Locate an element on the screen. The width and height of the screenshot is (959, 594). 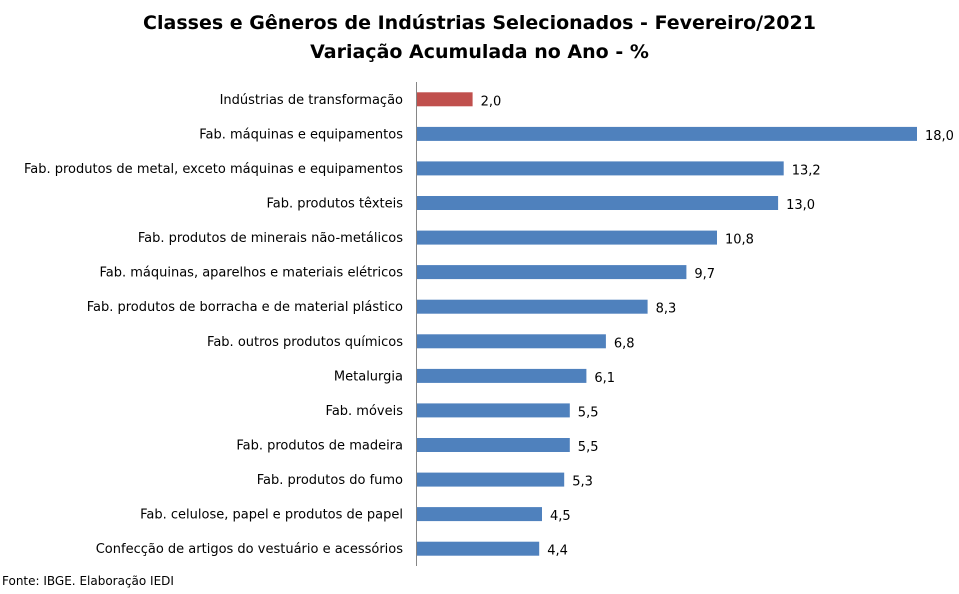
data-label: 13,0 is located at coordinates (800, 205).